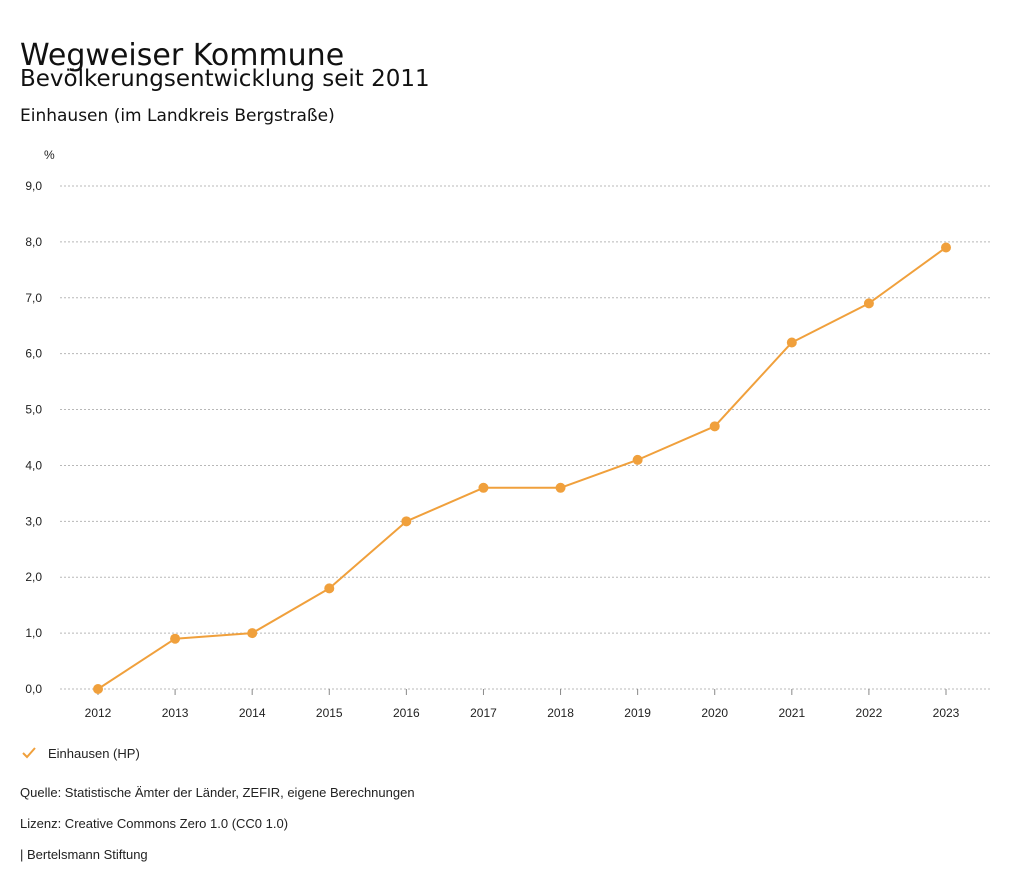 This screenshot has width=1024, height=888. What do you see at coordinates (84, 854) in the screenshot?
I see `publisher-note: | Bertelsmann Stiftung` at bounding box center [84, 854].